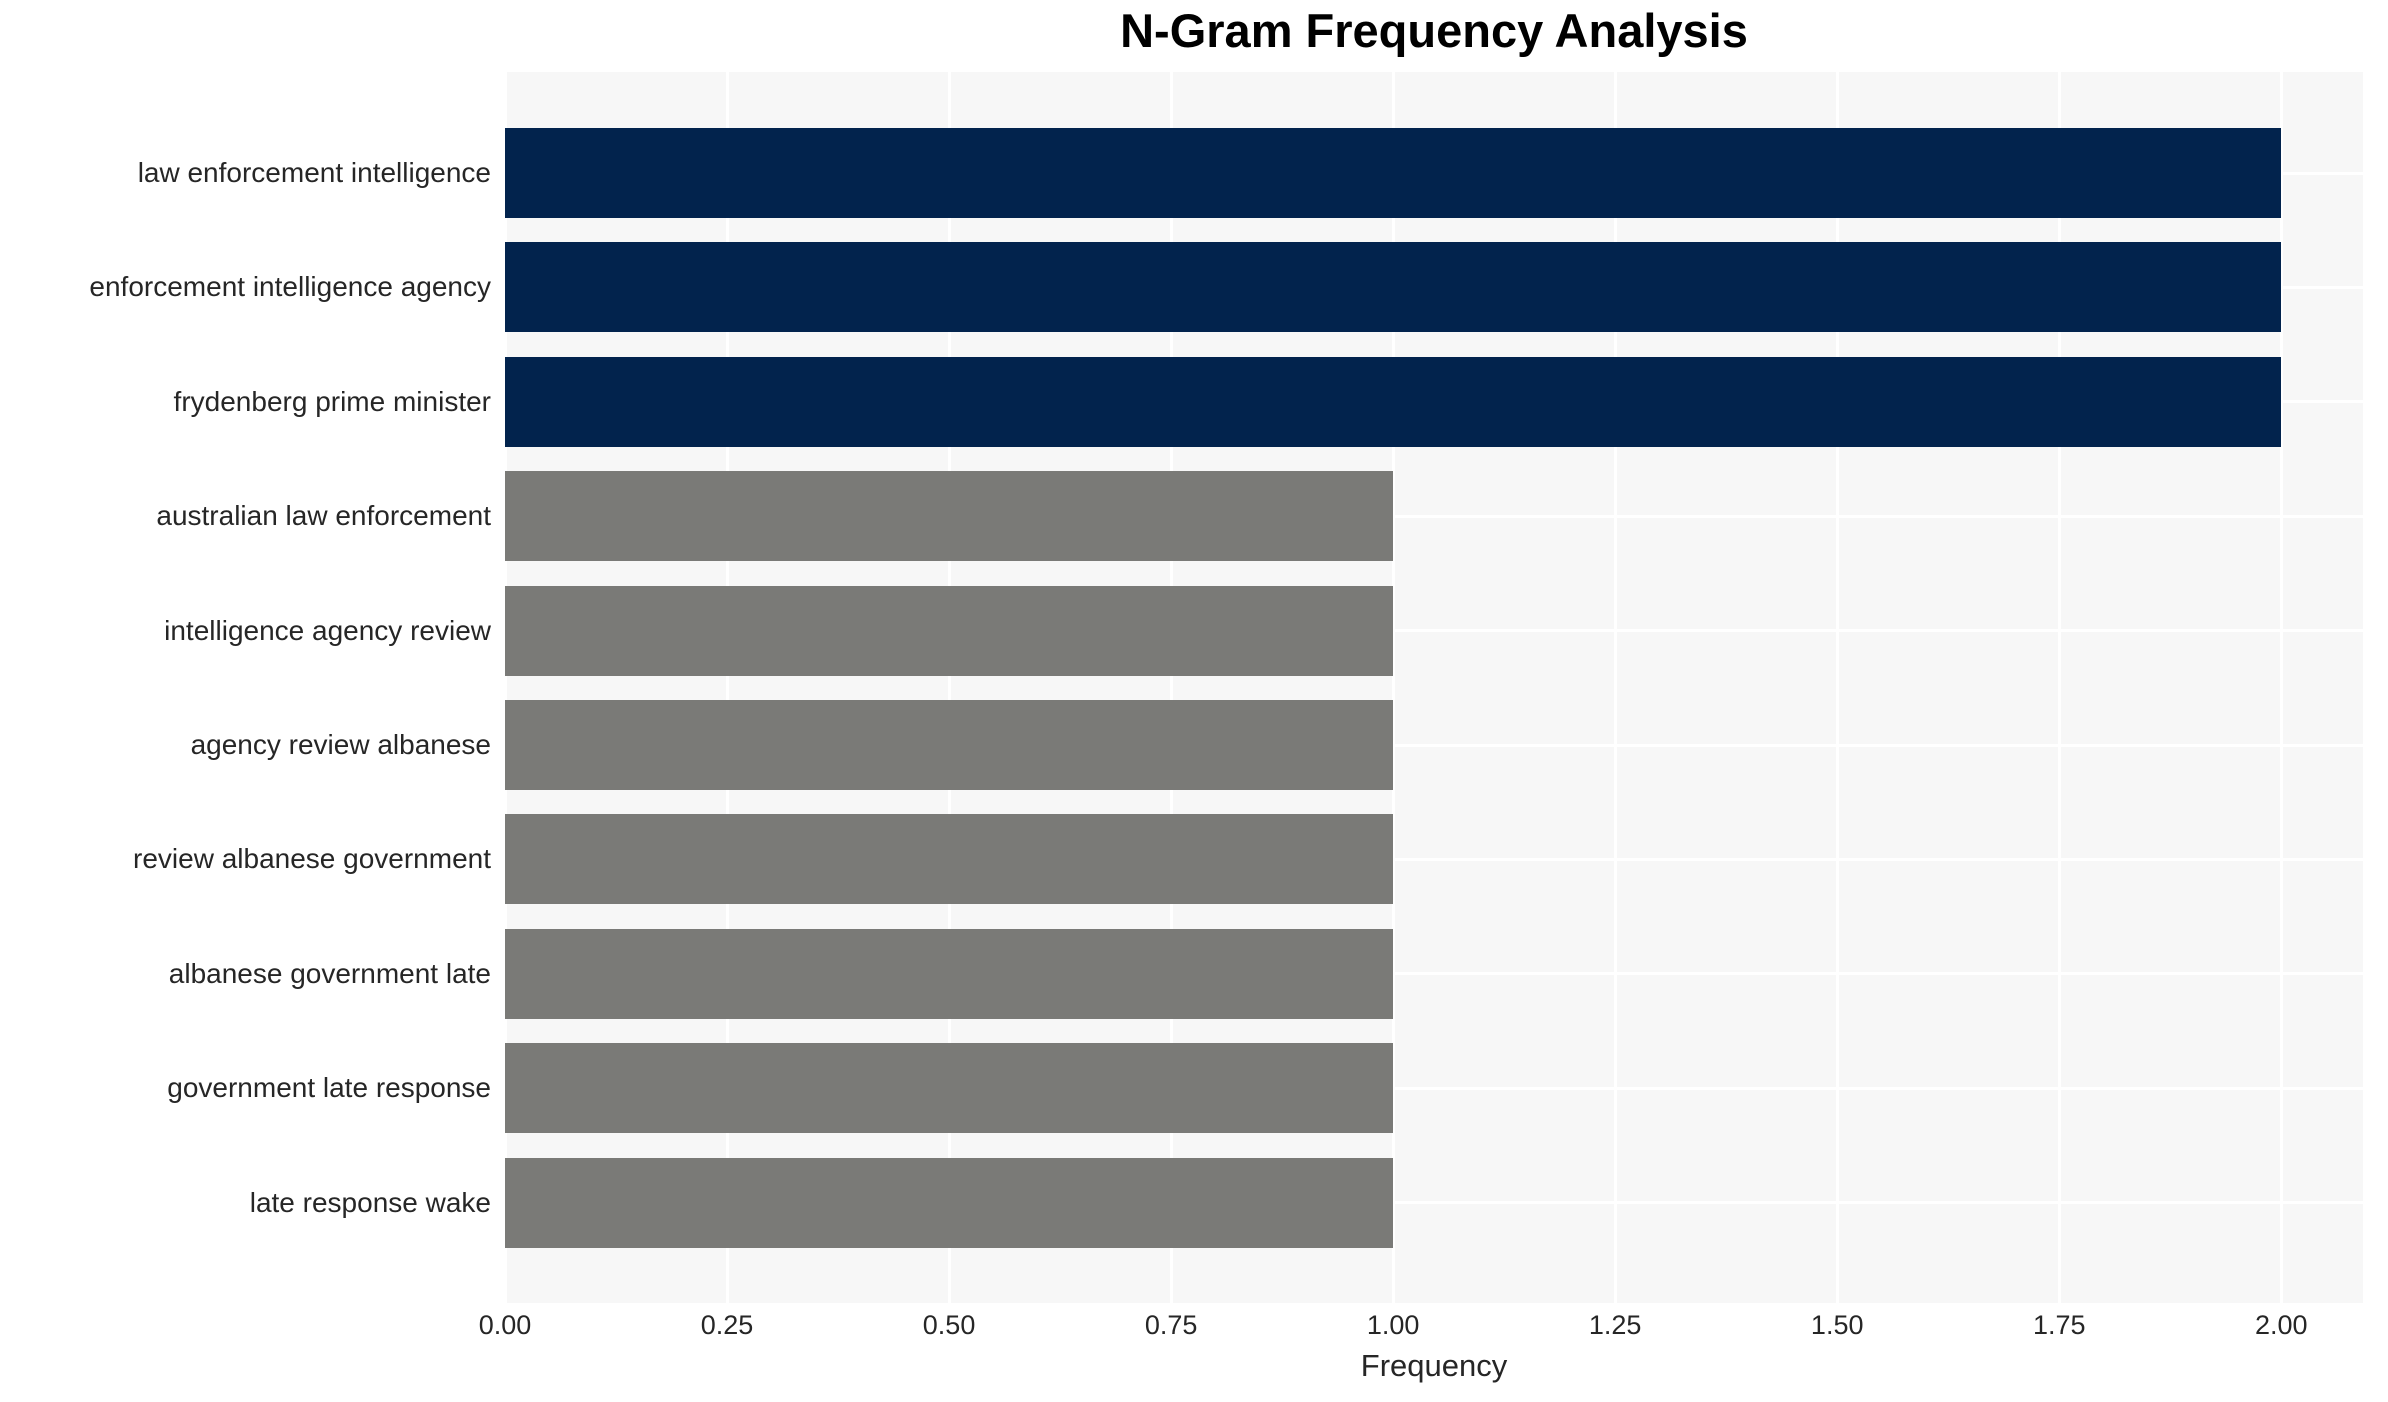 The image size is (2388, 1402). I want to click on x-tick-label: 0.75, so click(1171, 1325).